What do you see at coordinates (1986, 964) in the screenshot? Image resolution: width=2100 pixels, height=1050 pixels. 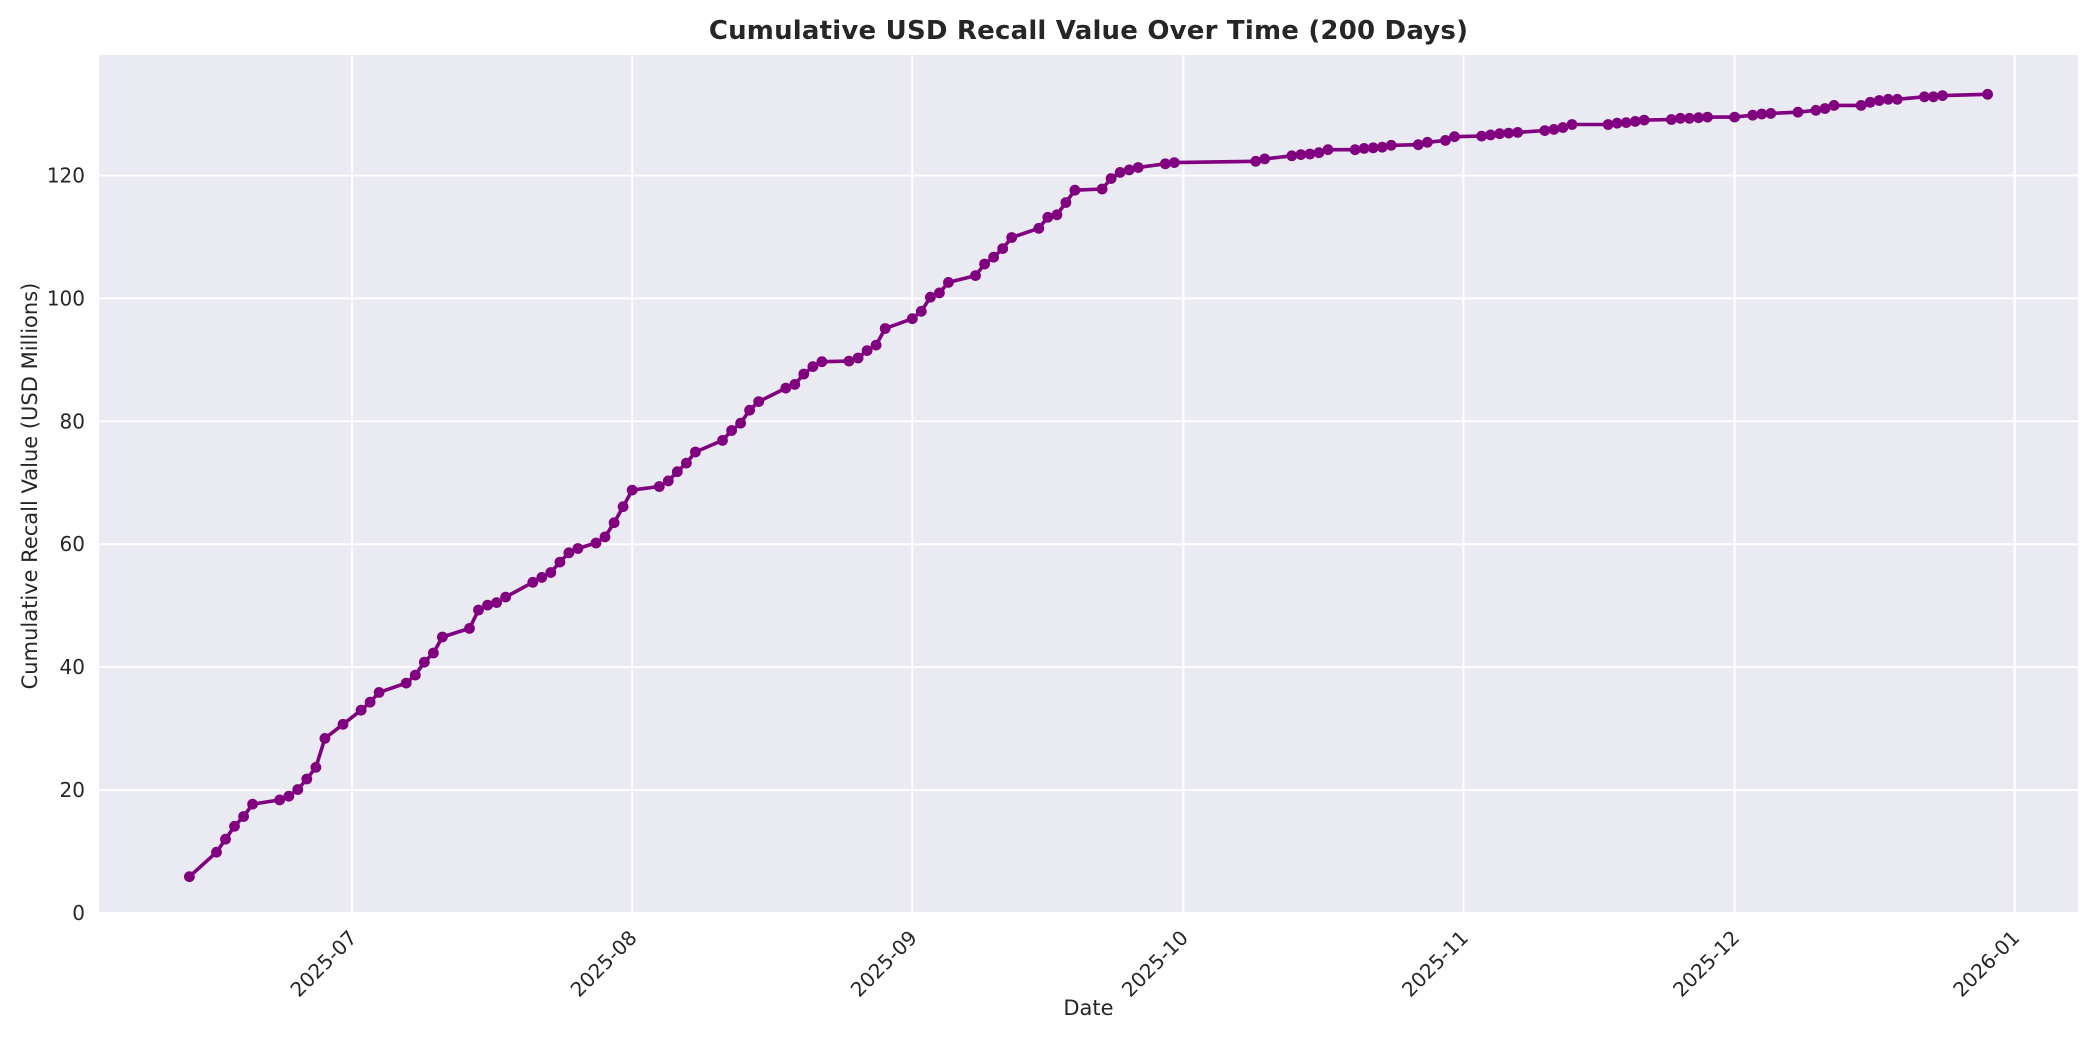 I see `x-tick-label: 2026-01` at bounding box center [1986, 964].